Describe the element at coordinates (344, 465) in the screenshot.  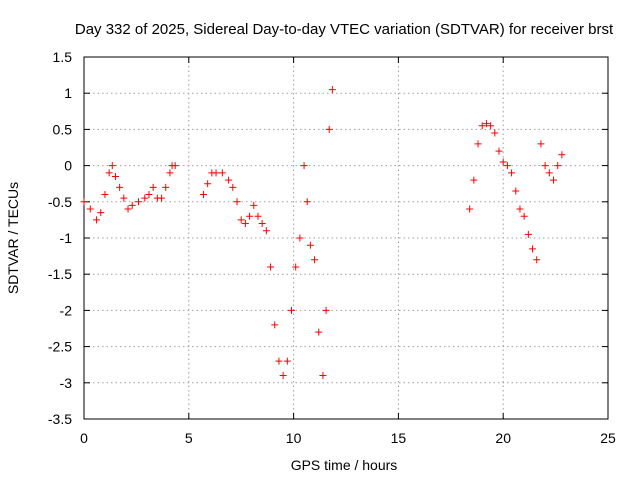
I see `x-axis-label: GPS time / hours` at that location.